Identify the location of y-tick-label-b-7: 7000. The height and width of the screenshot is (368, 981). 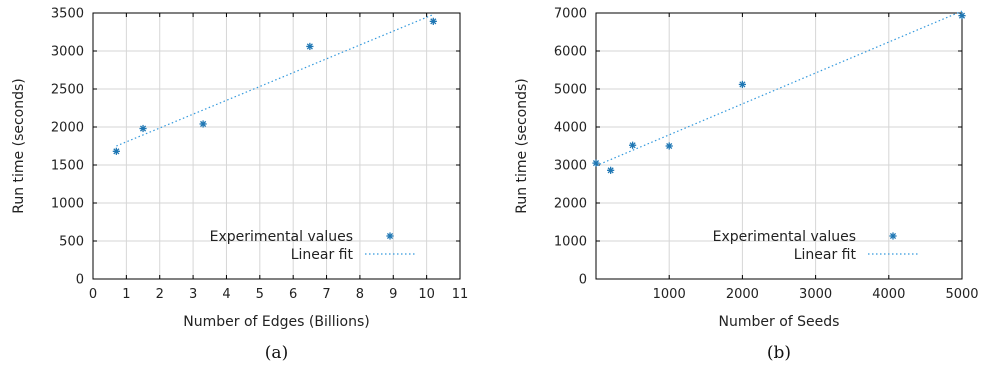
(570, 14).